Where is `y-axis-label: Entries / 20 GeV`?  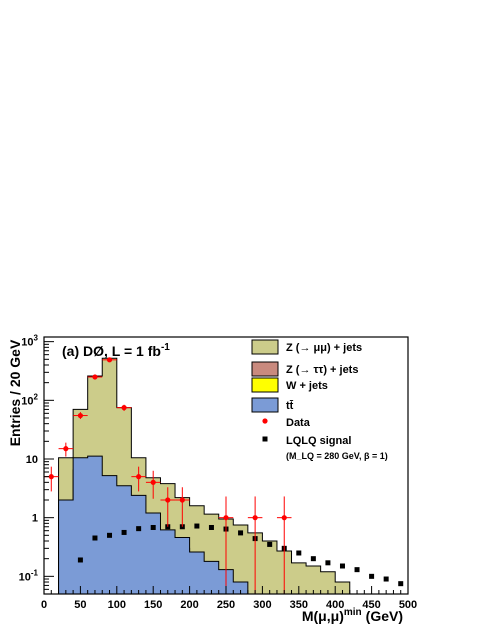
y-axis-label: Entries / 20 GeV is located at coordinates (15, 392).